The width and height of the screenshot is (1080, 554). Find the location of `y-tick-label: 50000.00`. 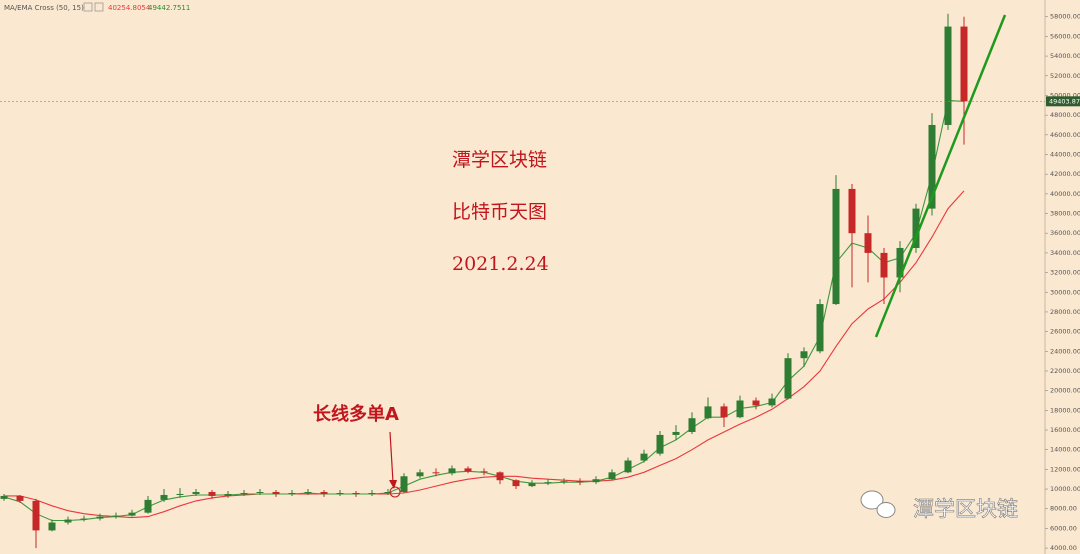

y-tick-label: 50000.00 is located at coordinates (1065, 95).